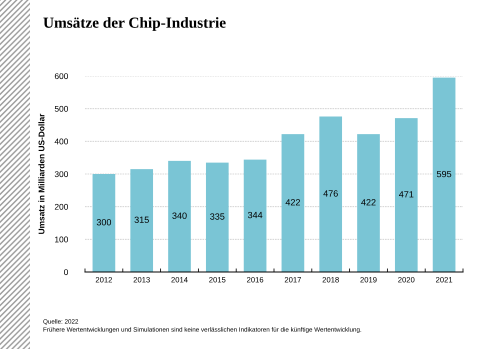 Image resolution: width=497 pixels, height=349 pixels. Describe the element at coordinates (61, 174) in the screenshot. I see `y-tick-label: 300` at that location.